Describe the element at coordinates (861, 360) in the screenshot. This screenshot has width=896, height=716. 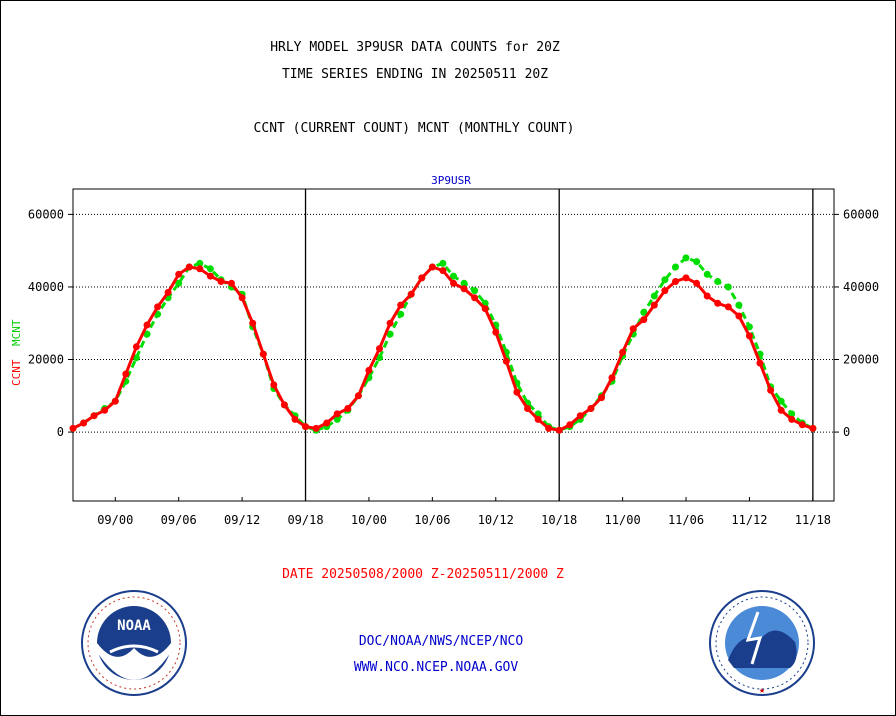
I see `y-tick-label-right: 20000` at that location.